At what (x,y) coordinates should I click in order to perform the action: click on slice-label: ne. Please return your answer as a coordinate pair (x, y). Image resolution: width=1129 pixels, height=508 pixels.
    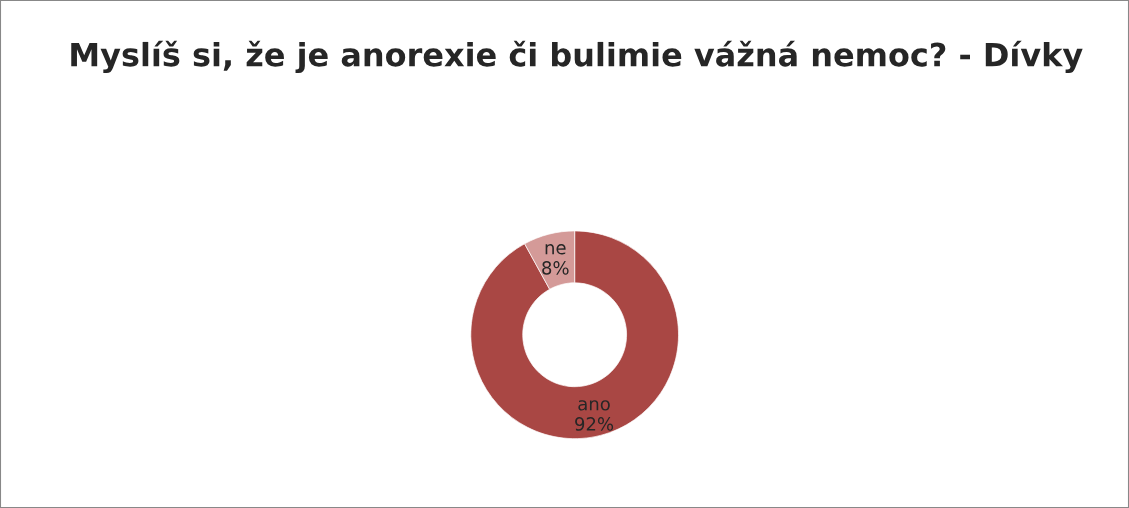
    Looking at the image, I should click on (555, 249).